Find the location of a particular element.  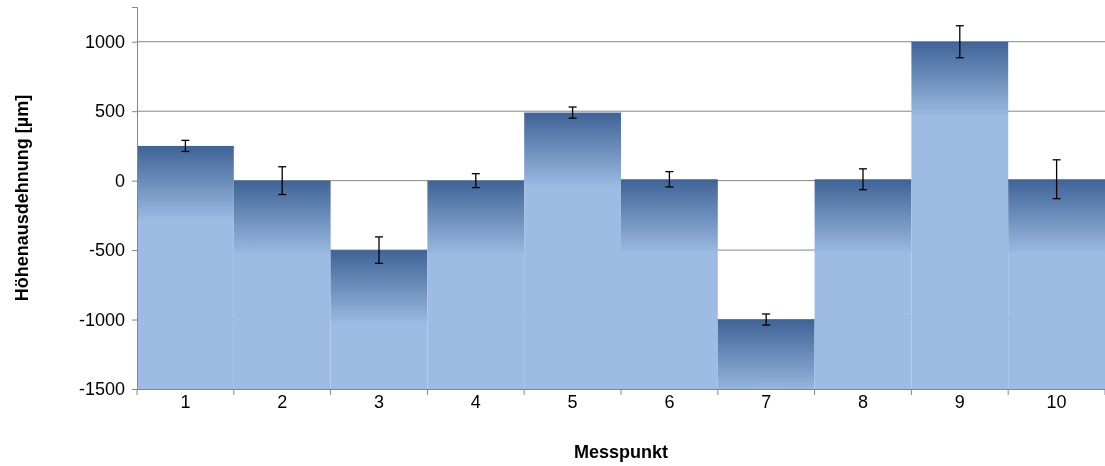

y-tick-label: 0 is located at coordinates (119, 180).